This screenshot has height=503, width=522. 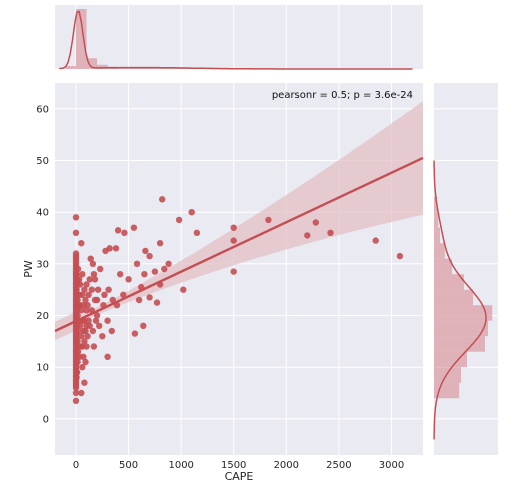 What do you see at coordinates (76, 465) in the screenshot?
I see `x-tick-label: 0` at bounding box center [76, 465].